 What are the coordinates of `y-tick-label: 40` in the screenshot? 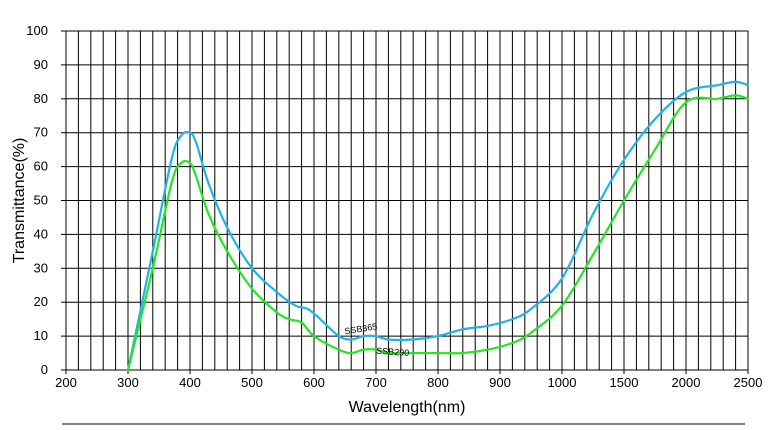 It's located at (41, 233).